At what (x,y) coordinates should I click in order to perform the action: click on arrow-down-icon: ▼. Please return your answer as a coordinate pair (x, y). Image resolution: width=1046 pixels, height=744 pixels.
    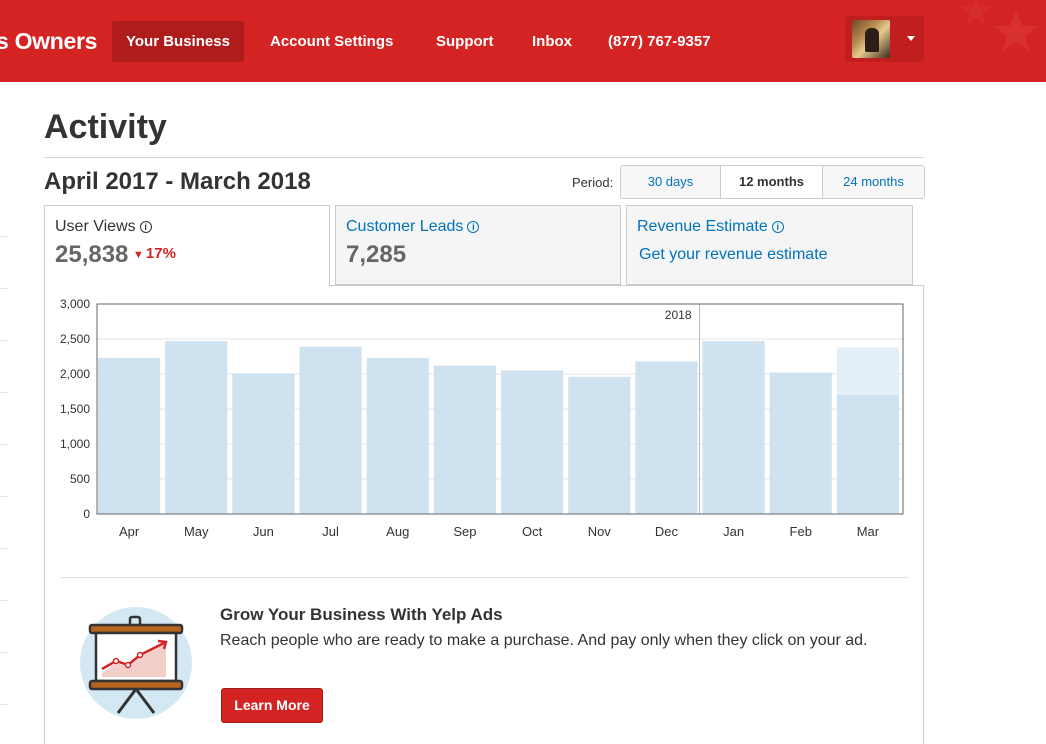
    Looking at the image, I should click on (138, 255).